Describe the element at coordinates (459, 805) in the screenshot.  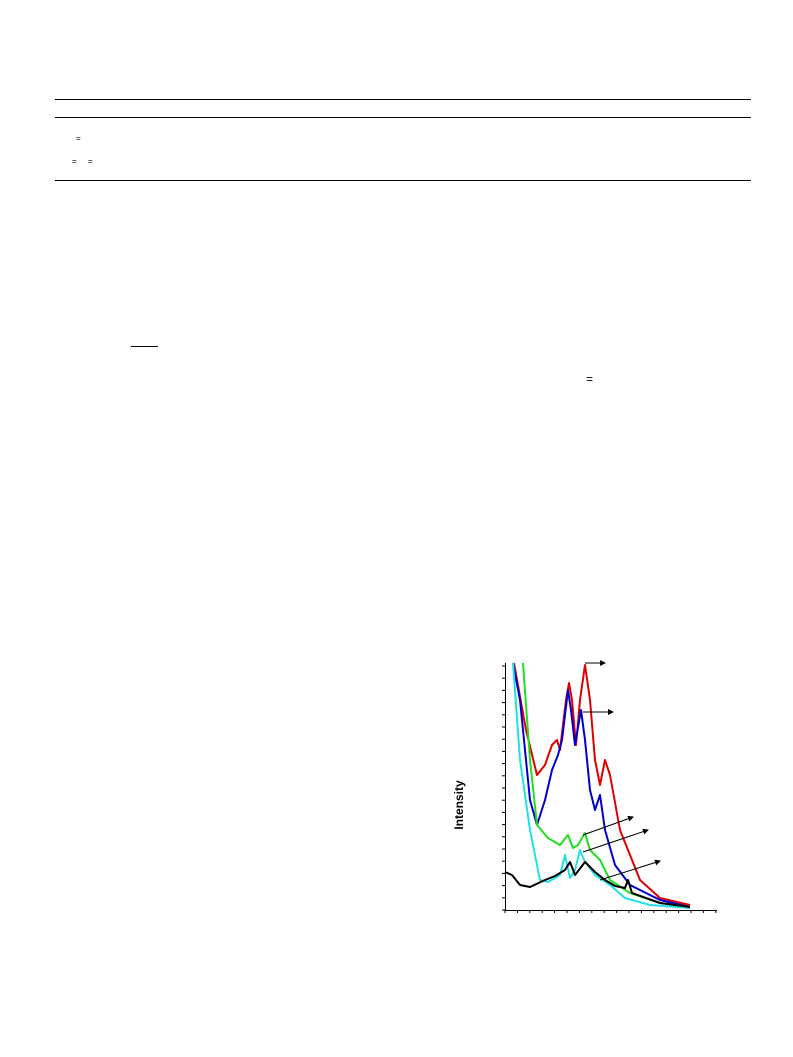
I see `y-axis-label: Intensity` at that location.